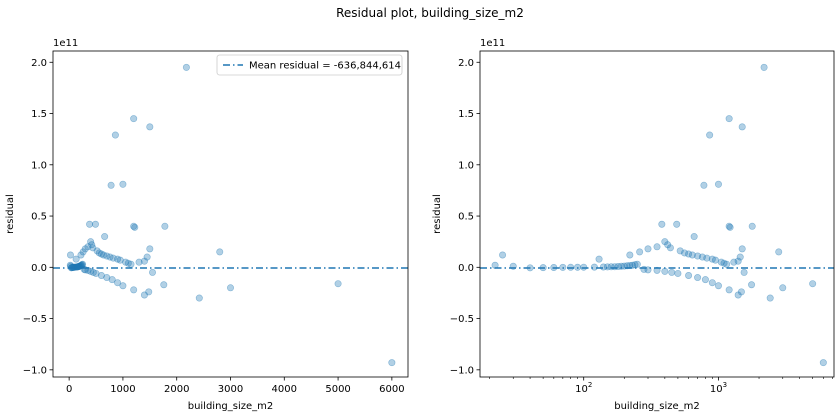 The width and height of the screenshot is (840, 419). What do you see at coordinates (462, 370) in the screenshot?
I see `right-y-tick-label: −1.0` at bounding box center [462, 370].